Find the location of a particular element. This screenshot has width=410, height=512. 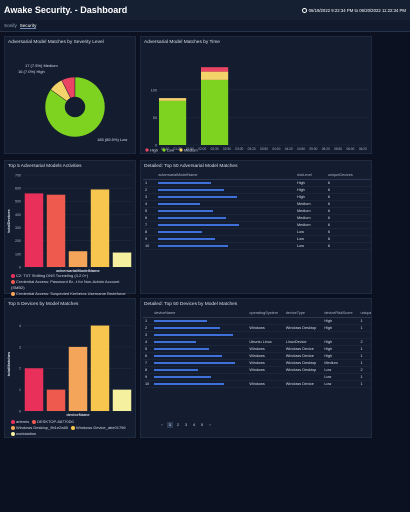

table-row: 5 Windows Windows Device High 1 is located at coordinates (257, 349).